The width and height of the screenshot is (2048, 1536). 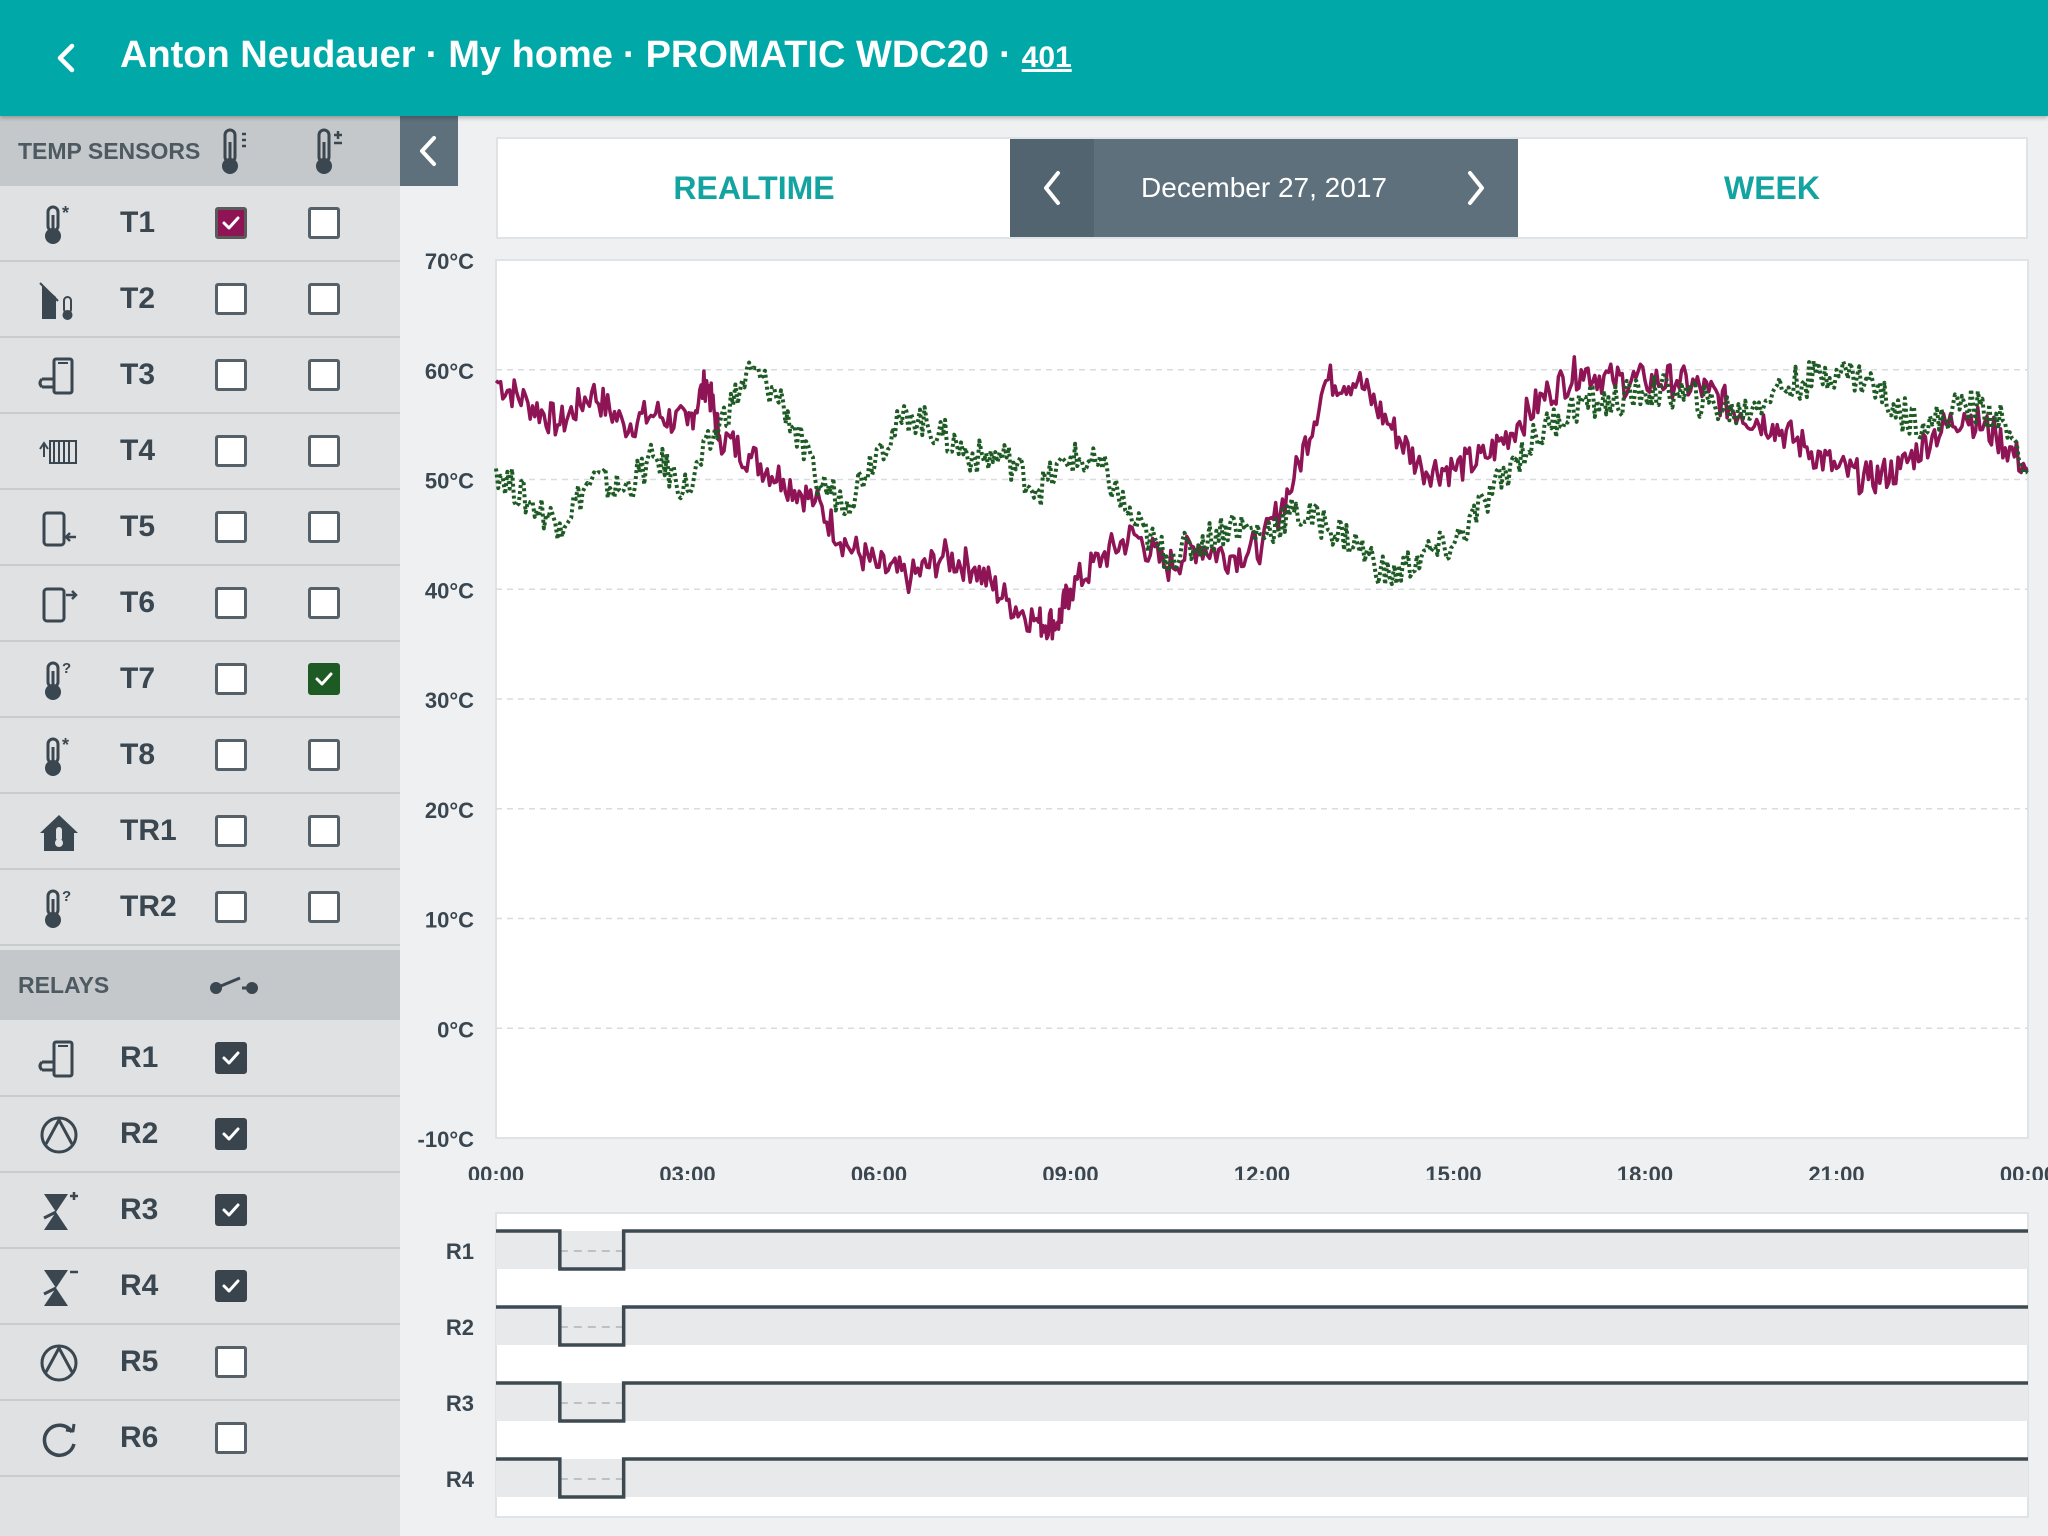 What do you see at coordinates (200, 1287) in the screenshot?
I see `relay-row-r4: R4` at bounding box center [200, 1287].